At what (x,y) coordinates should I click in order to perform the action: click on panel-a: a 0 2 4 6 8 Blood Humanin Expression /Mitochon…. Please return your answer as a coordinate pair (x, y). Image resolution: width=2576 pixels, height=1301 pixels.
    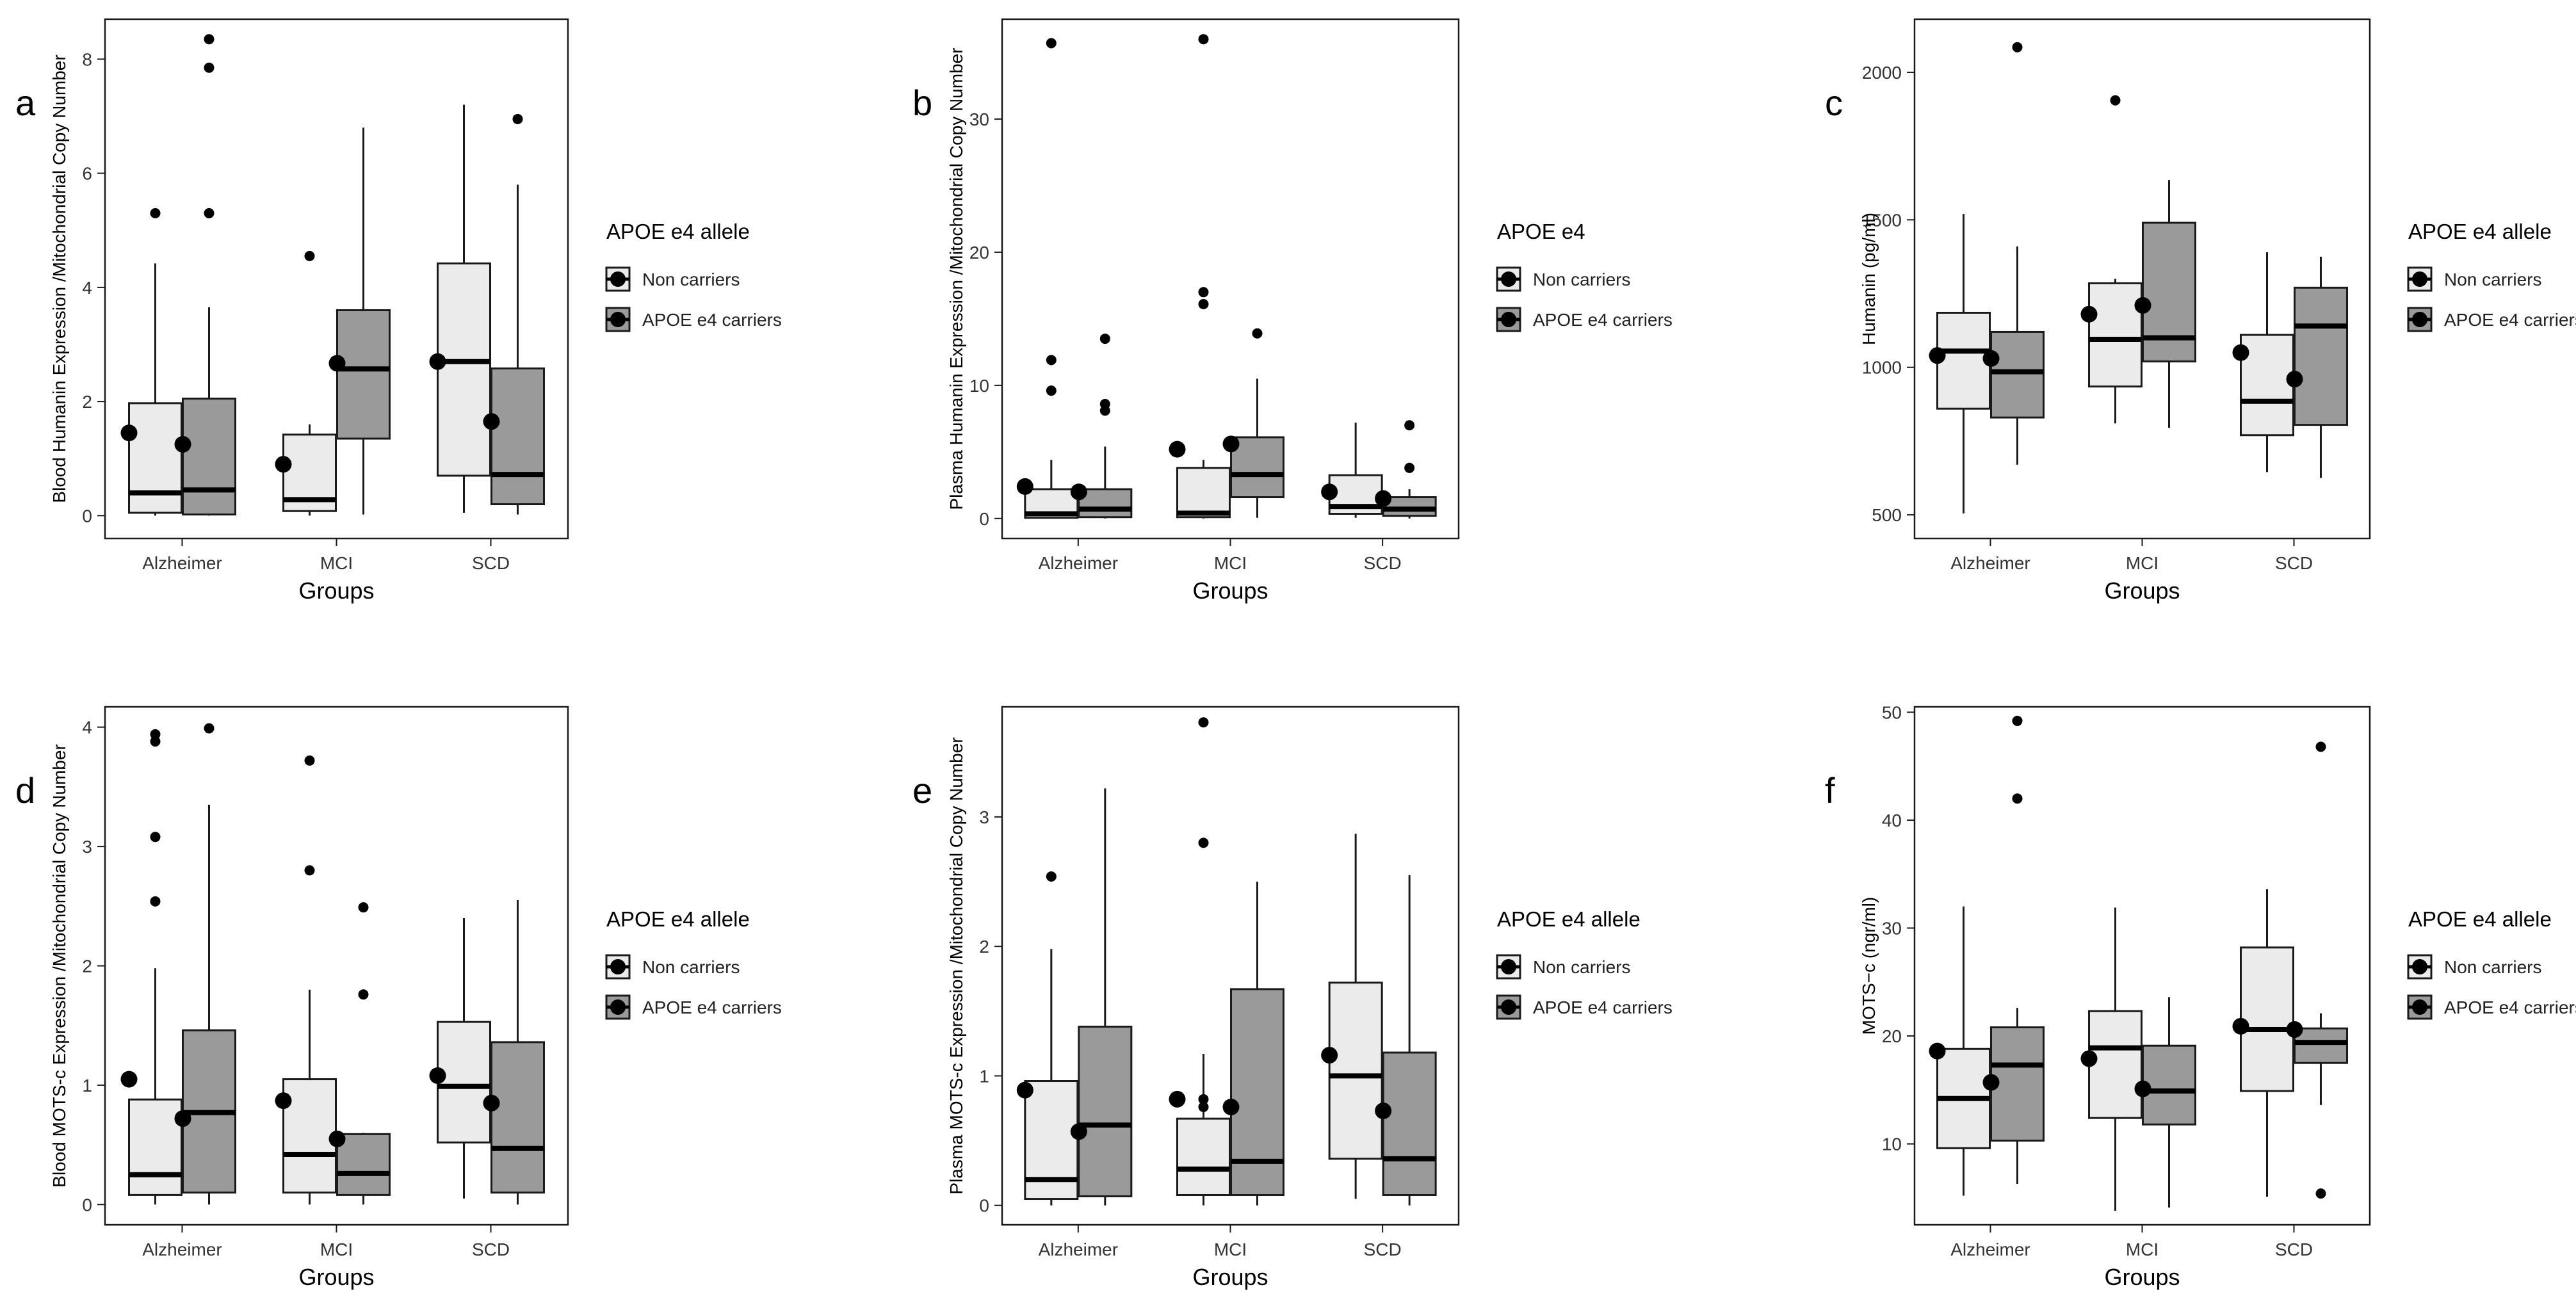
    Looking at the image, I should click on (398, 311).